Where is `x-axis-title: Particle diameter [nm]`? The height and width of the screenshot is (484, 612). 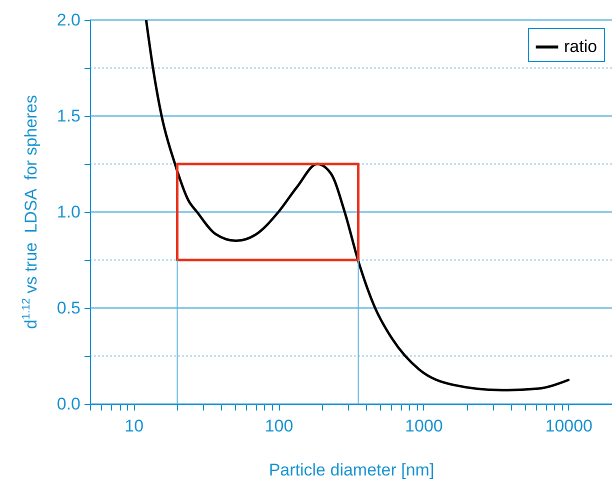 x-axis-title: Particle diameter [nm] is located at coordinates (351, 470).